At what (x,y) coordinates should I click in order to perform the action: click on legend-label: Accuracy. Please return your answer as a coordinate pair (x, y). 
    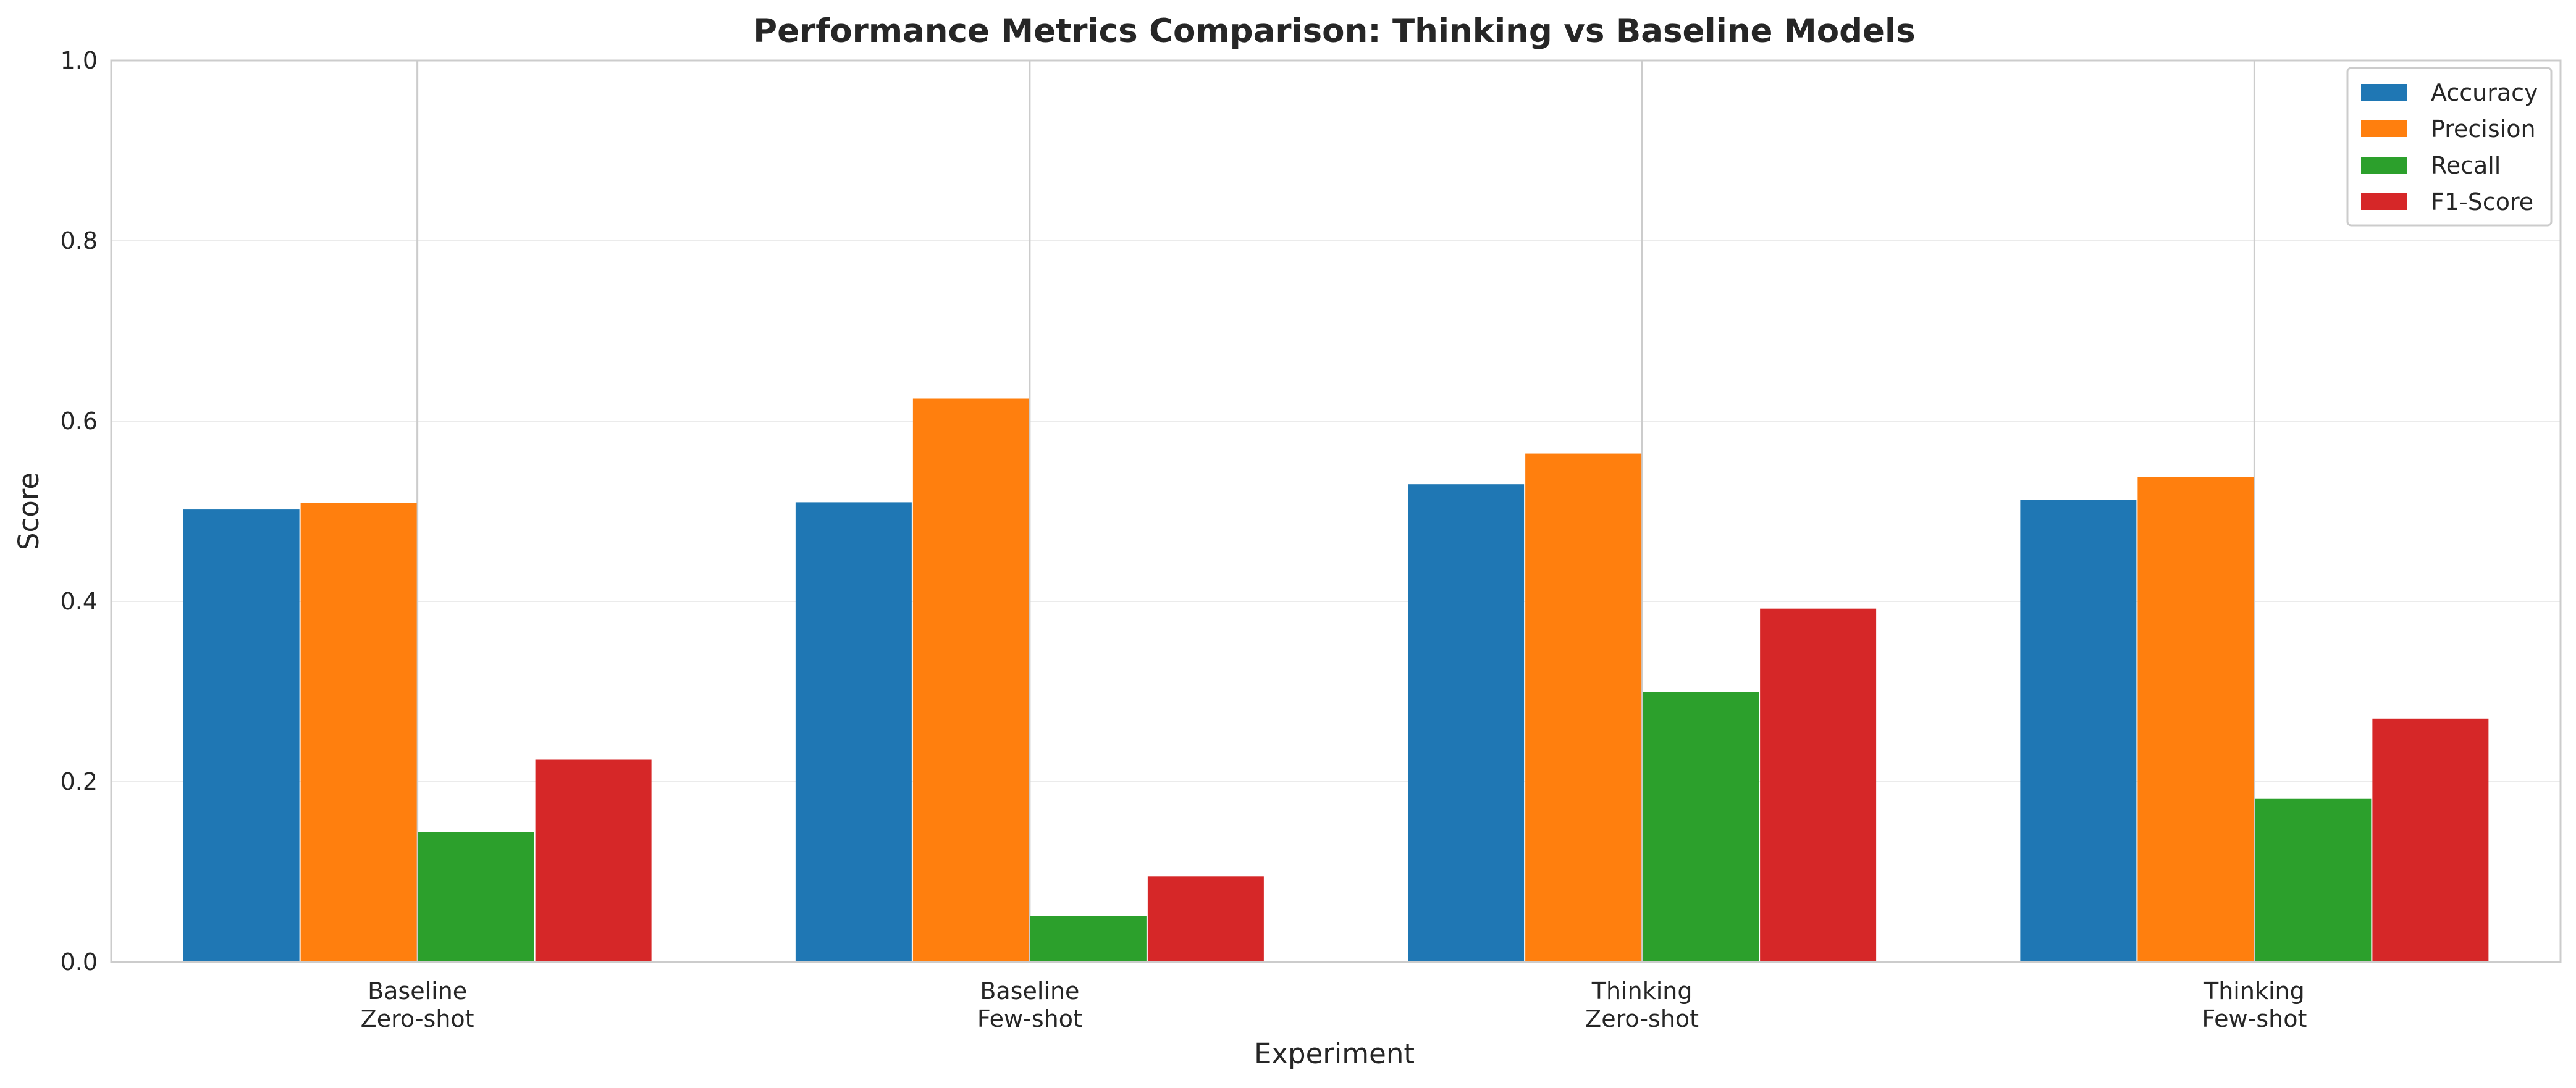
    Looking at the image, I should click on (2484, 92).